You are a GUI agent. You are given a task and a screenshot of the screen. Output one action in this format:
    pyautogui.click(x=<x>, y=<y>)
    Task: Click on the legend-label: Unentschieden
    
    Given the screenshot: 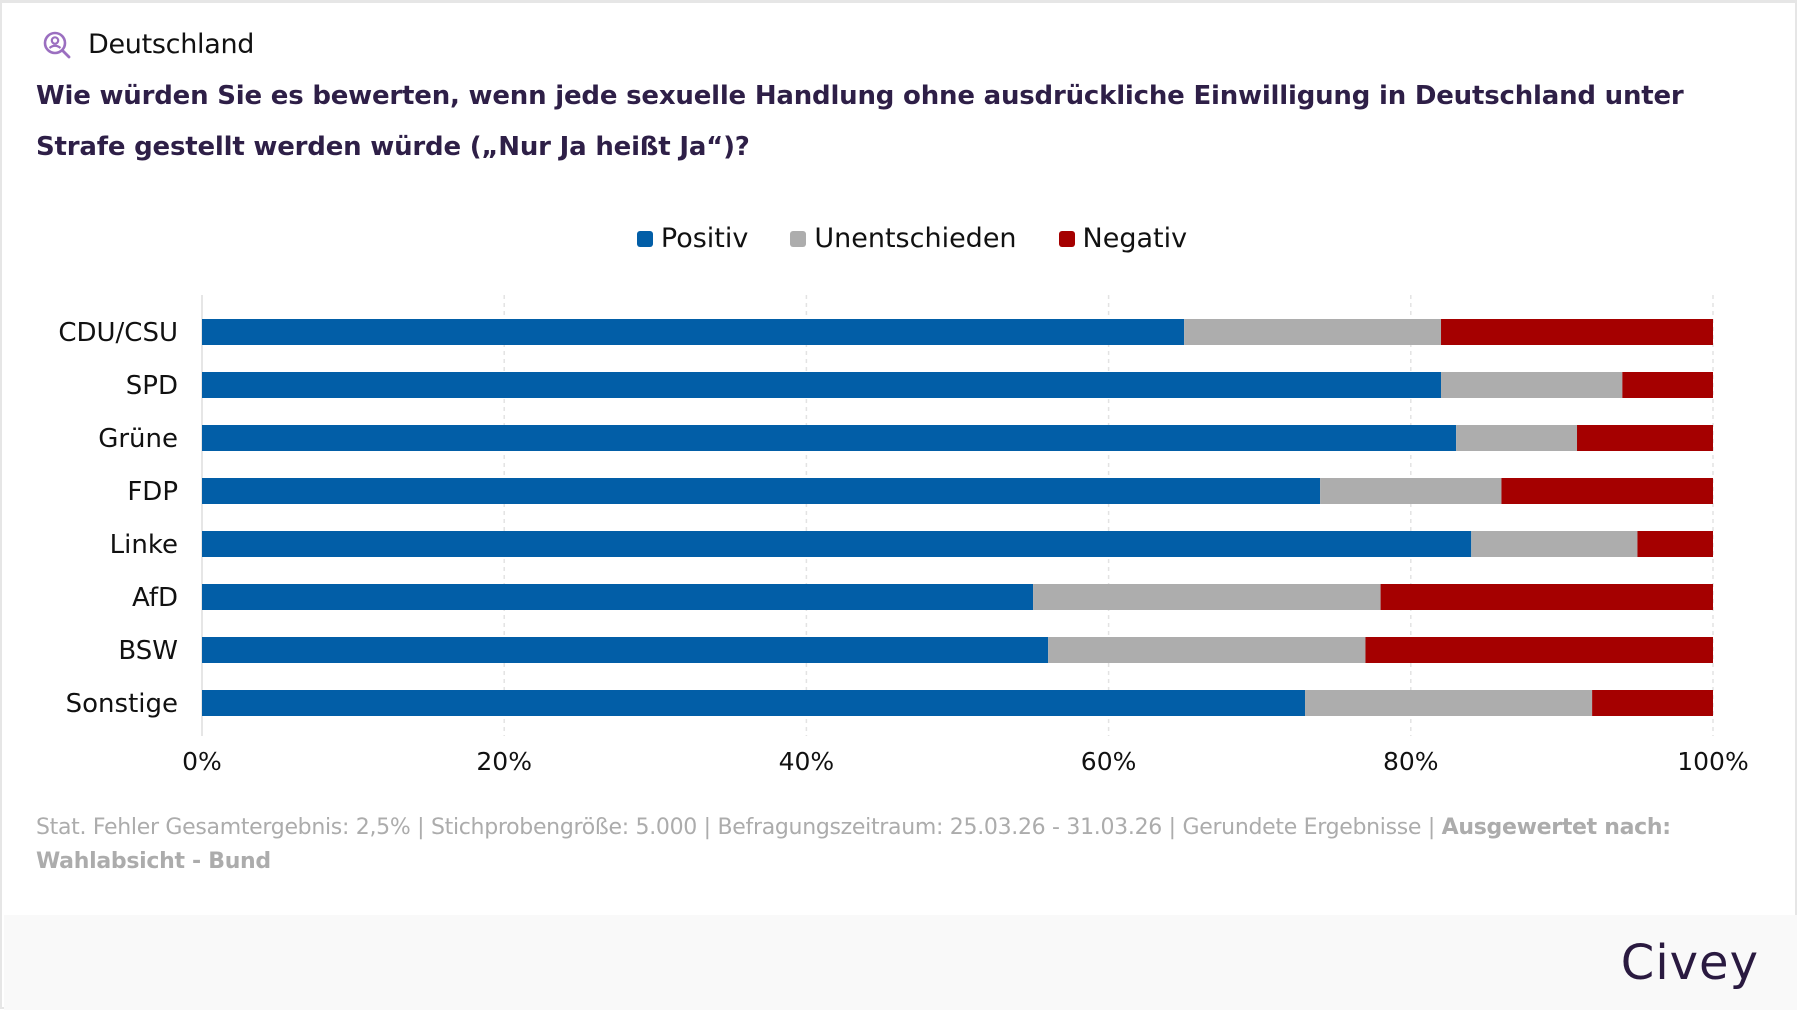 What is the action you would take?
    pyautogui.click(x=915, y=238)
    